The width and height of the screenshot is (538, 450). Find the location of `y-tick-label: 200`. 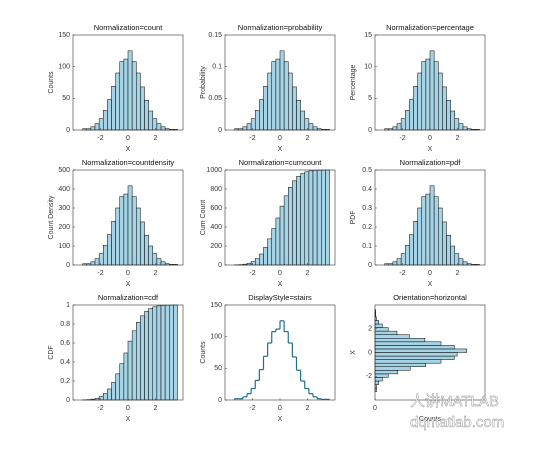

y-tick-label: 200 is located at coordinates (216, 246).